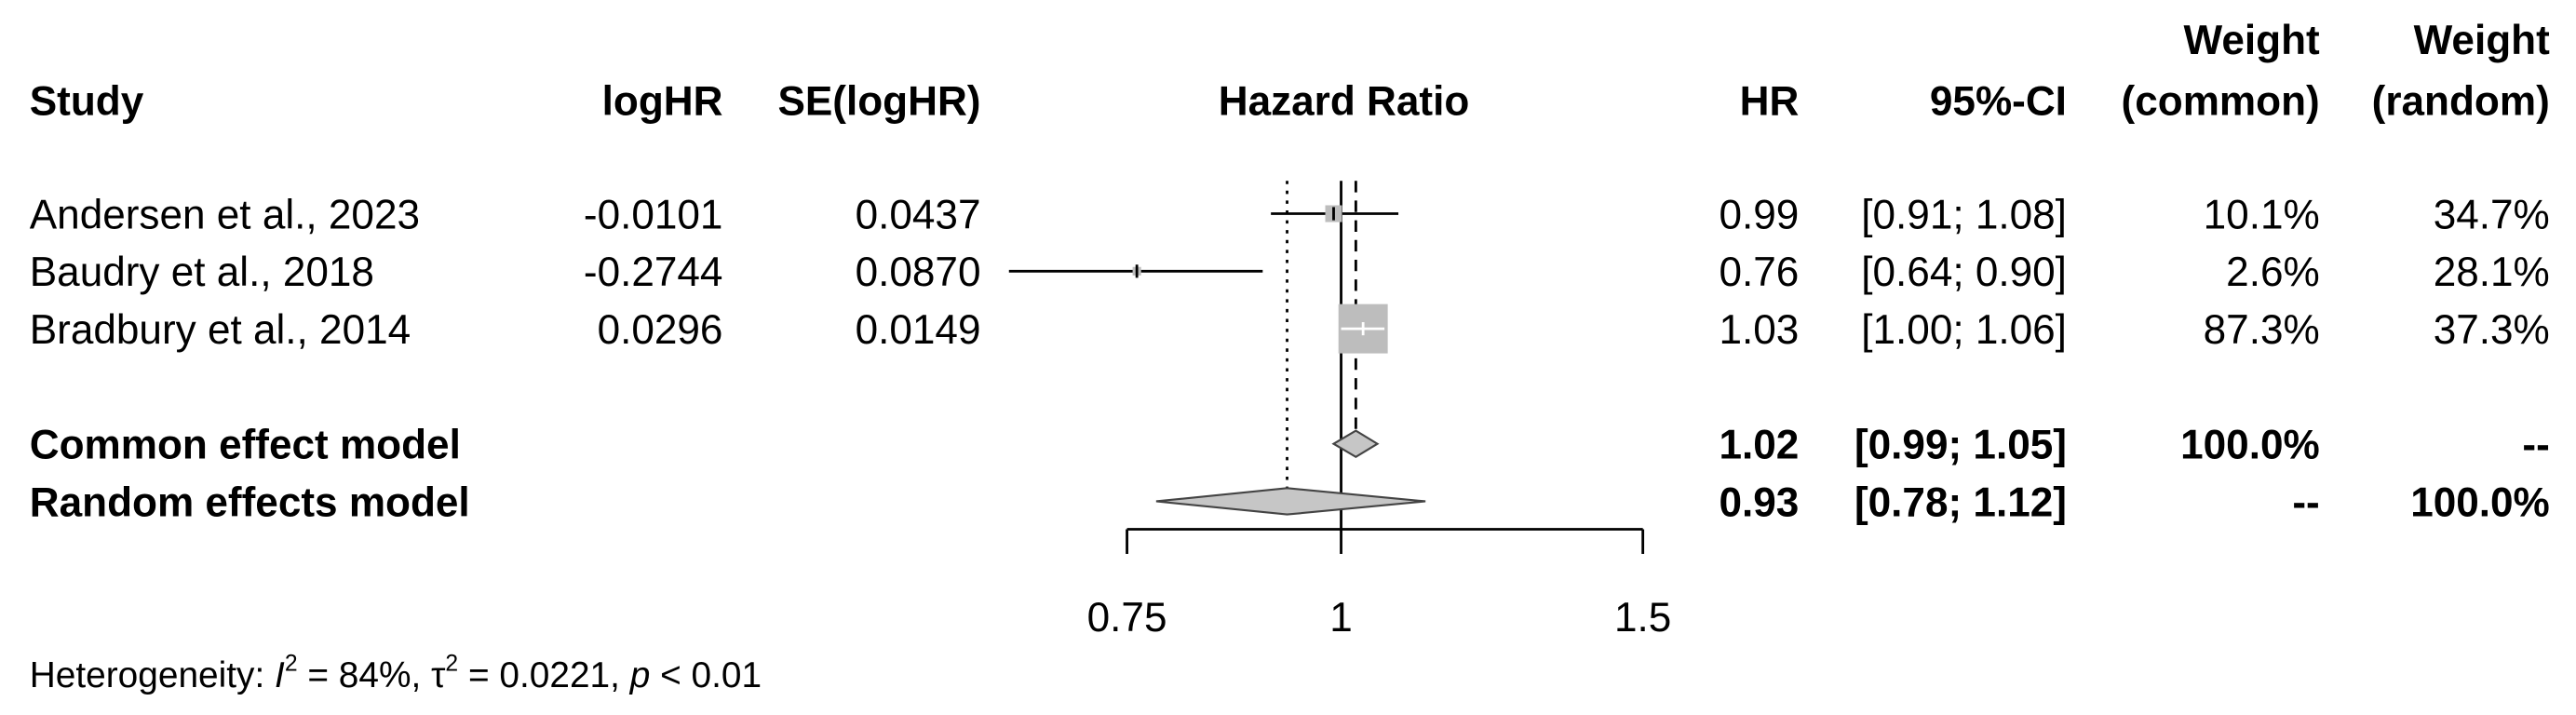  Describe the element at coordinates (220, 330) in the screenshot. I see `study-name: Bradbury et al., 2014` at that location.